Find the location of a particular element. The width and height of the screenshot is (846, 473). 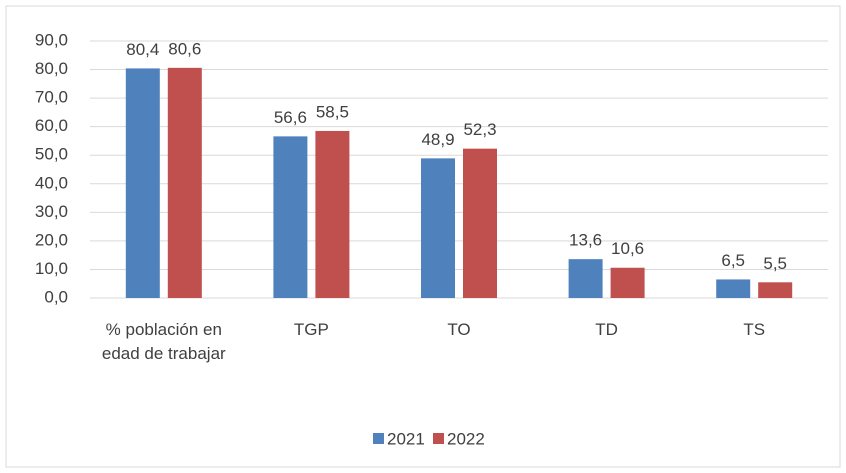

x-tick-label-box: TS is located at coordinates (754, 329).